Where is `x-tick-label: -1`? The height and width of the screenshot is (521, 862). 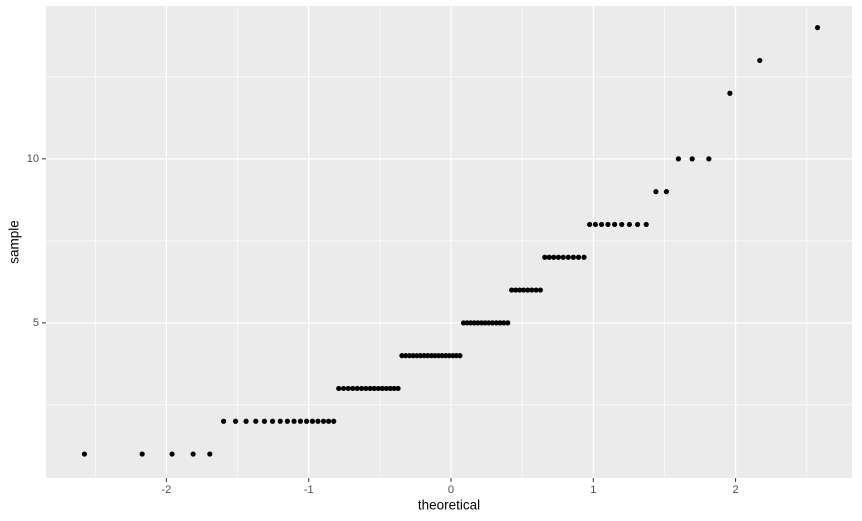
x-tick-label: -1 is located at coordinates (309, 490).